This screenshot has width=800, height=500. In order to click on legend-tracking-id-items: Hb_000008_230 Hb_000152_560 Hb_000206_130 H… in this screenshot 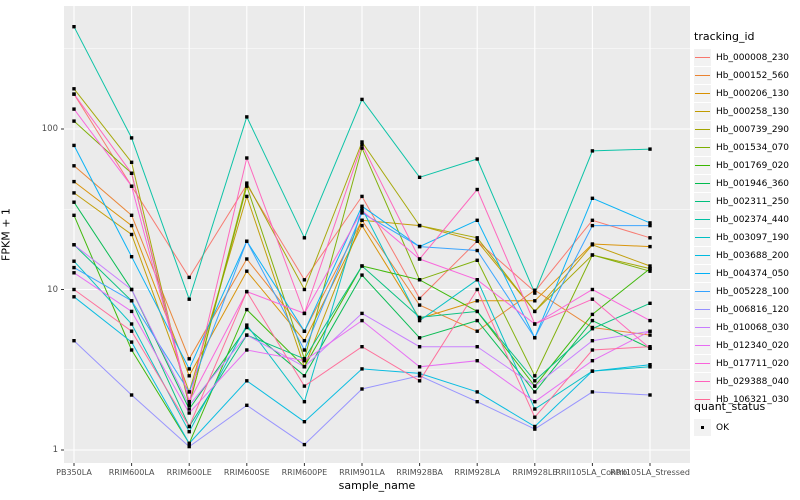, I will do `click(741, 228)`.